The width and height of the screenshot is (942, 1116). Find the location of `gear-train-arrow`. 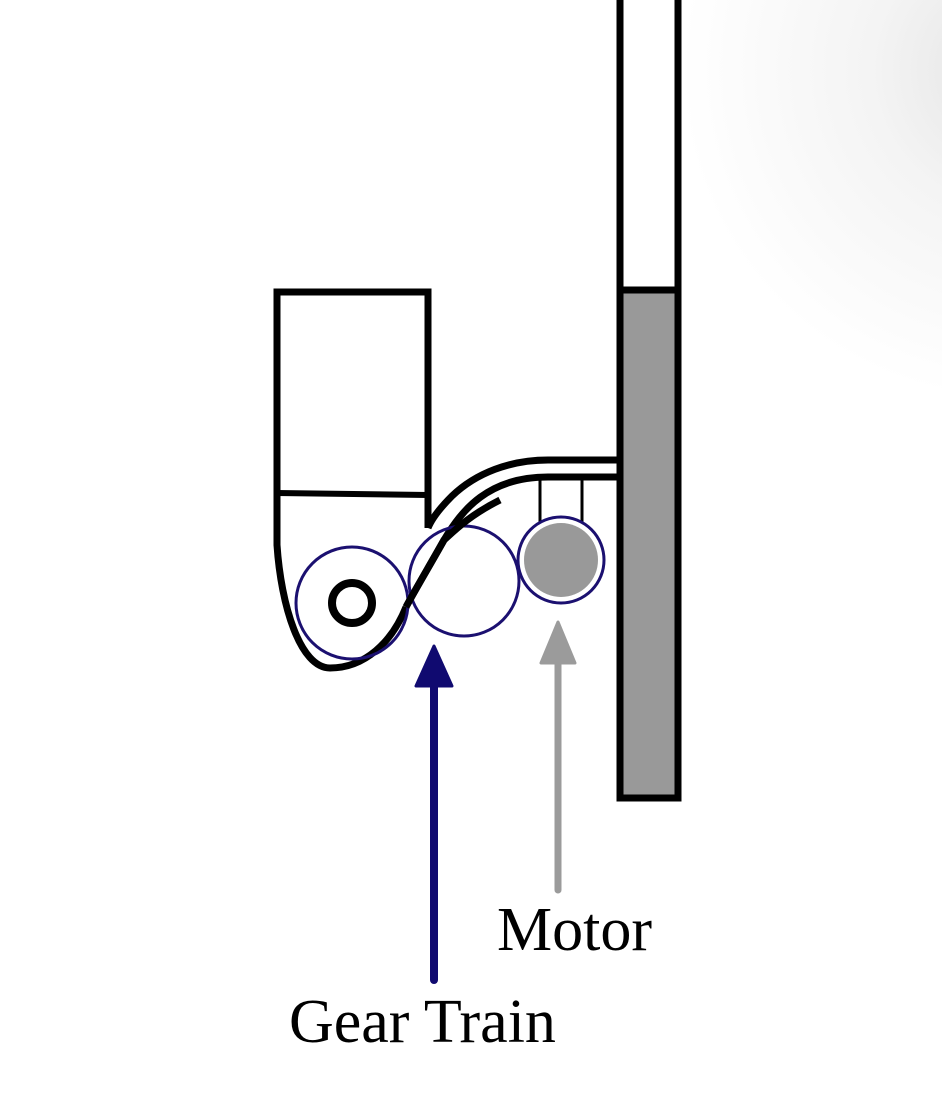

gear-train-arrow is located at coordinates (434, 814).